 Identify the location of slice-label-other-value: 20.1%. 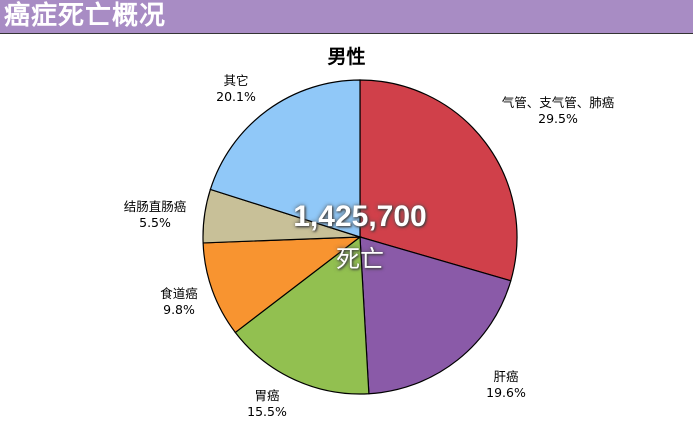
(236, 96).